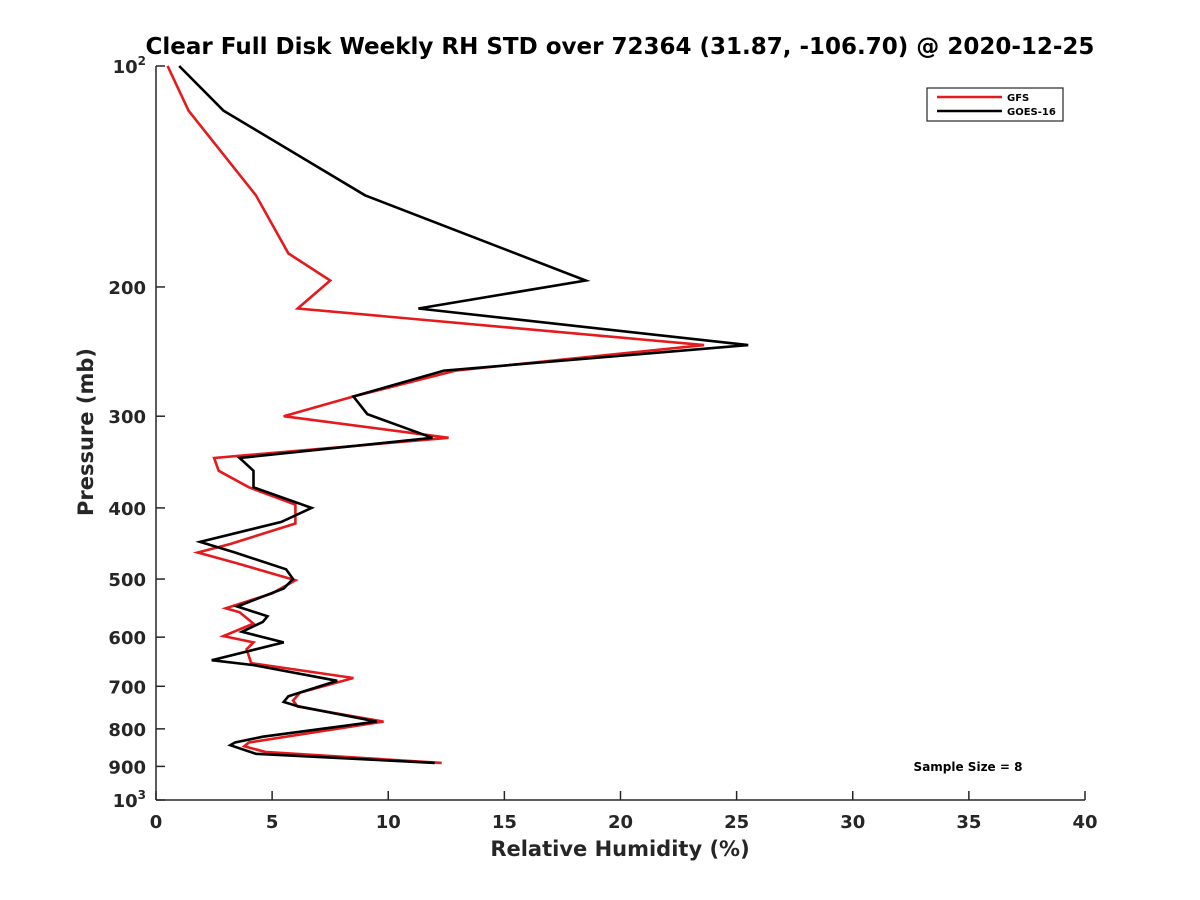 The width and height of the screenshot is (1200, 900). What do you see at coordinates (736, 822) in the screenshot?
I see `x-tick-label: 25` at bounding box center [736, 822].